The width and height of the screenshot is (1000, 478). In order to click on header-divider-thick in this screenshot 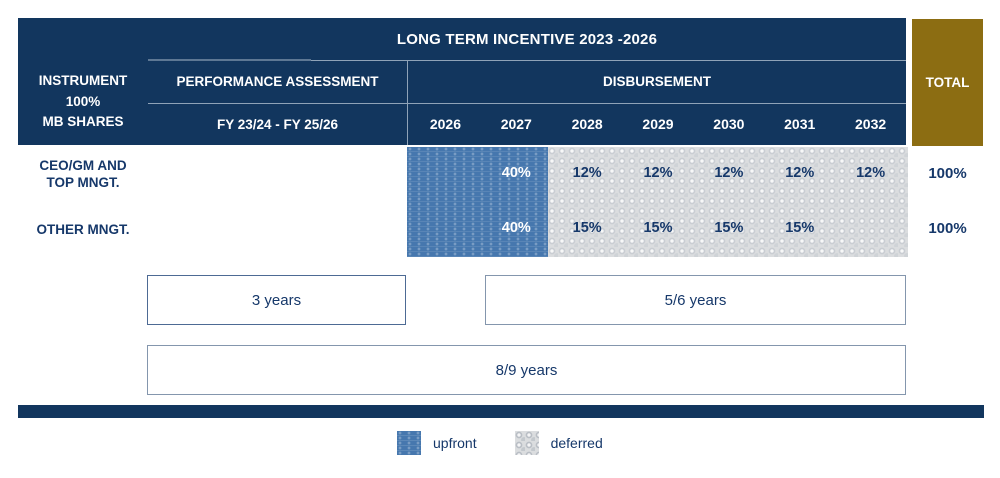, I will do `click(229, 60)`.